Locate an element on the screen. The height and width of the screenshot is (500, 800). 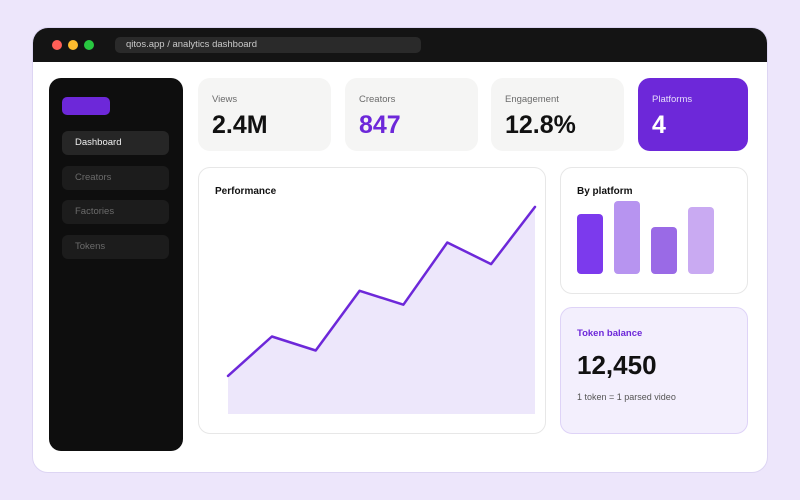
platform-bar-chart is located at coordinates (645, 237).